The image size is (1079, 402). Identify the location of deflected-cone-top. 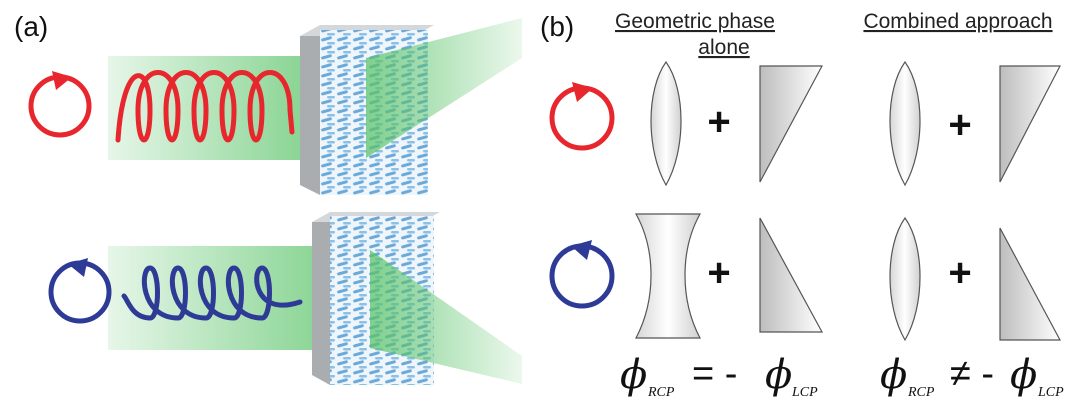
(444, 88).